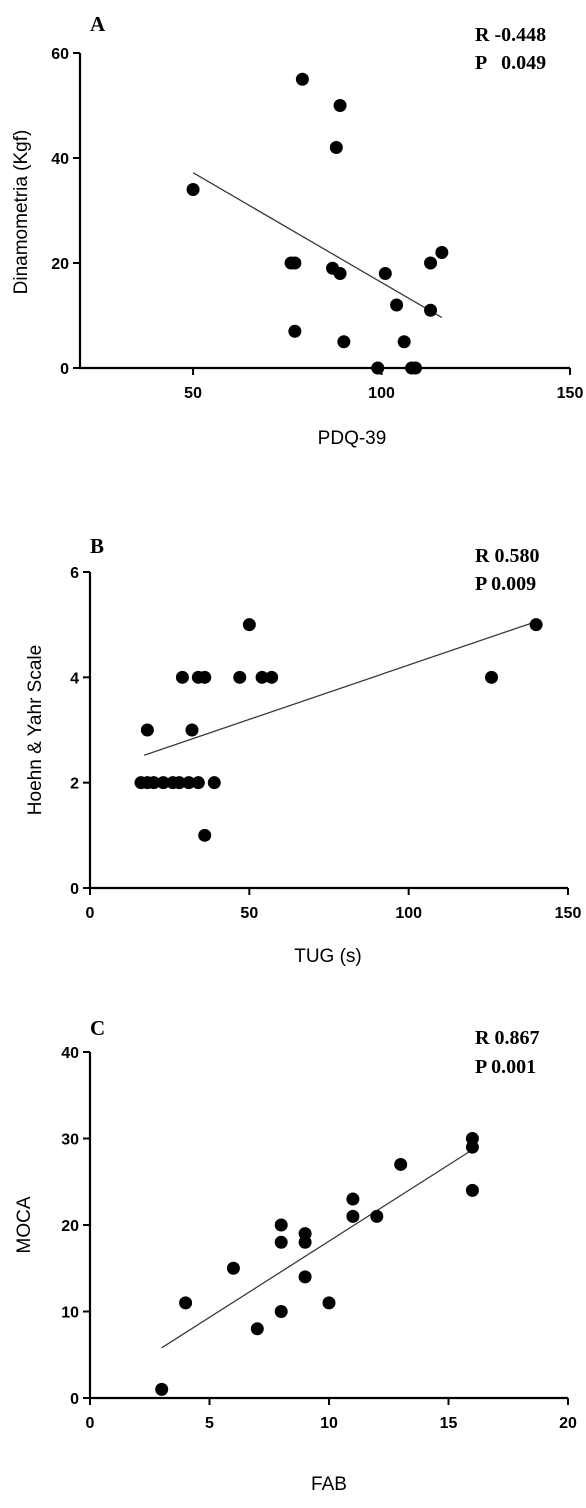  What do you see at coordinates (329, 1423) in the screenshot?
I see `x-tick-label: 10` at bounding box center [329, 1423].